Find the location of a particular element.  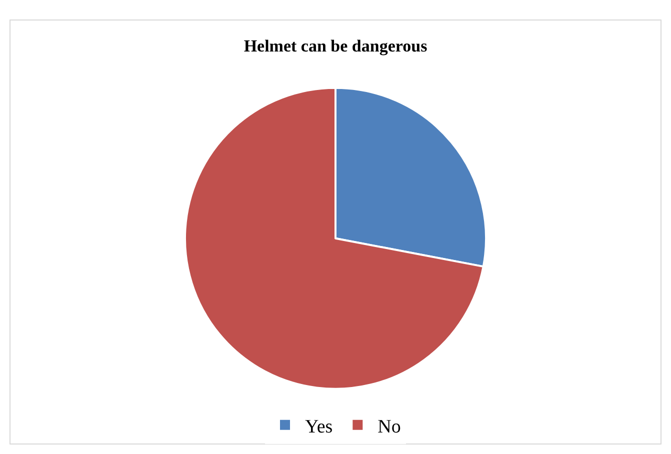

chart-title: Helmet can be dangerous is located at coordinates (336, 46).